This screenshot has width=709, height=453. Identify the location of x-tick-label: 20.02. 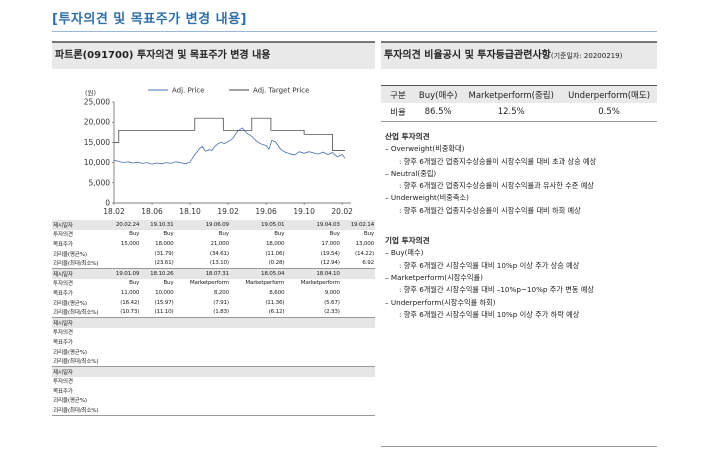
(342, 211).